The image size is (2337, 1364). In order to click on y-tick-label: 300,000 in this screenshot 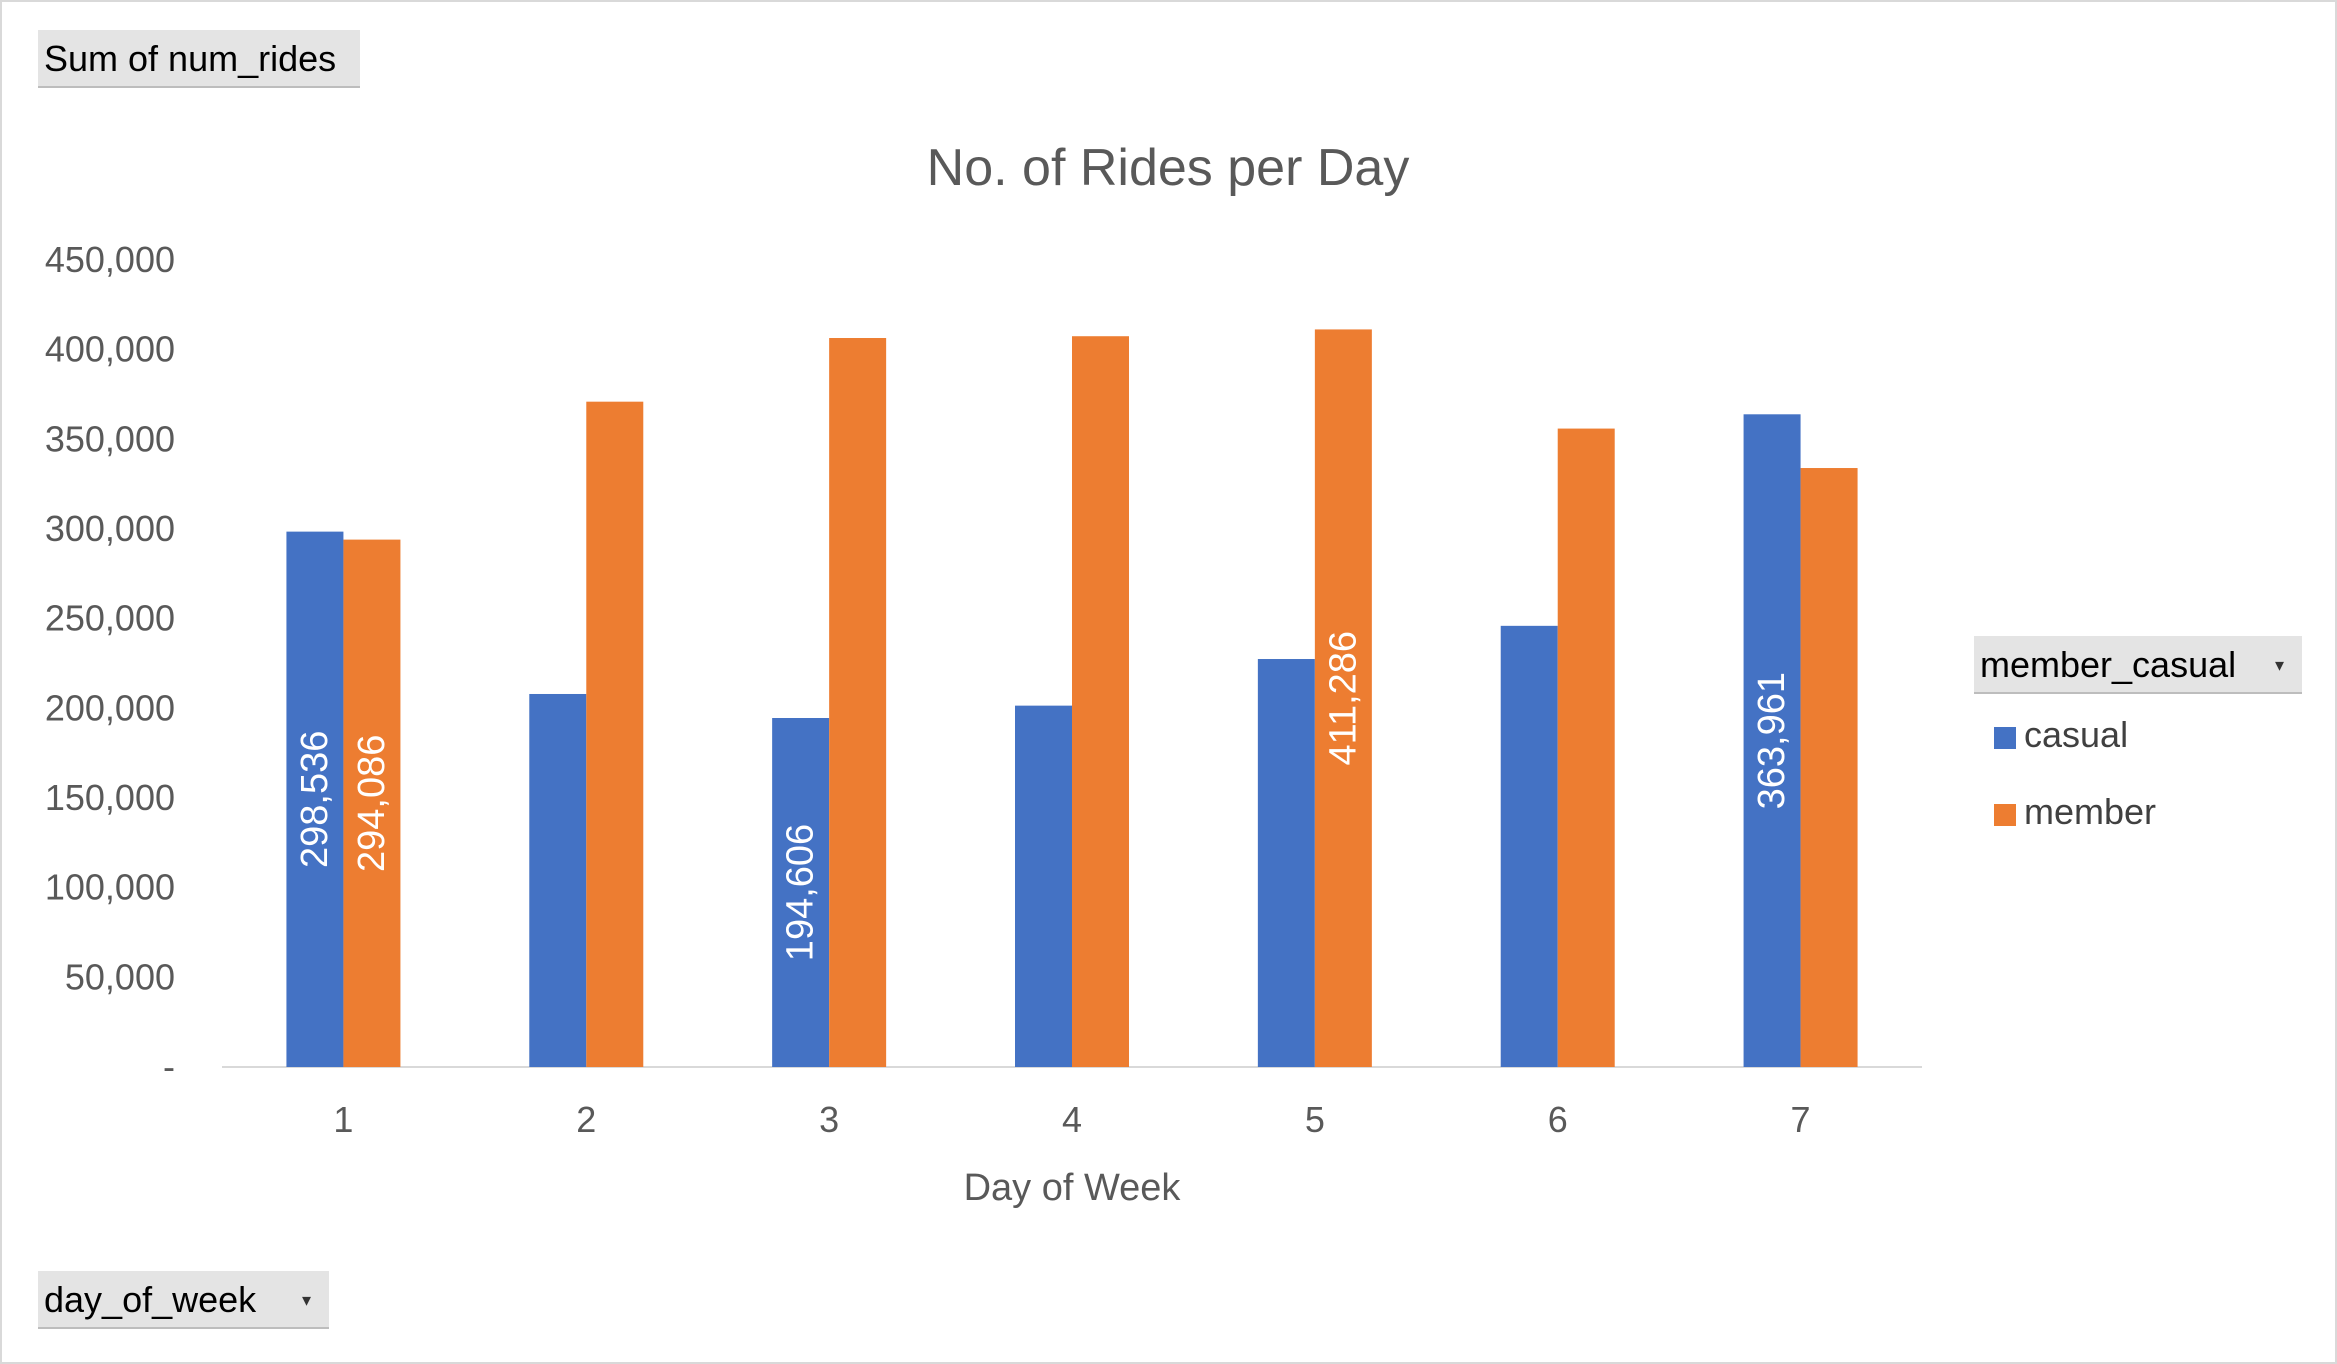, I will do `click(110, 528)`.